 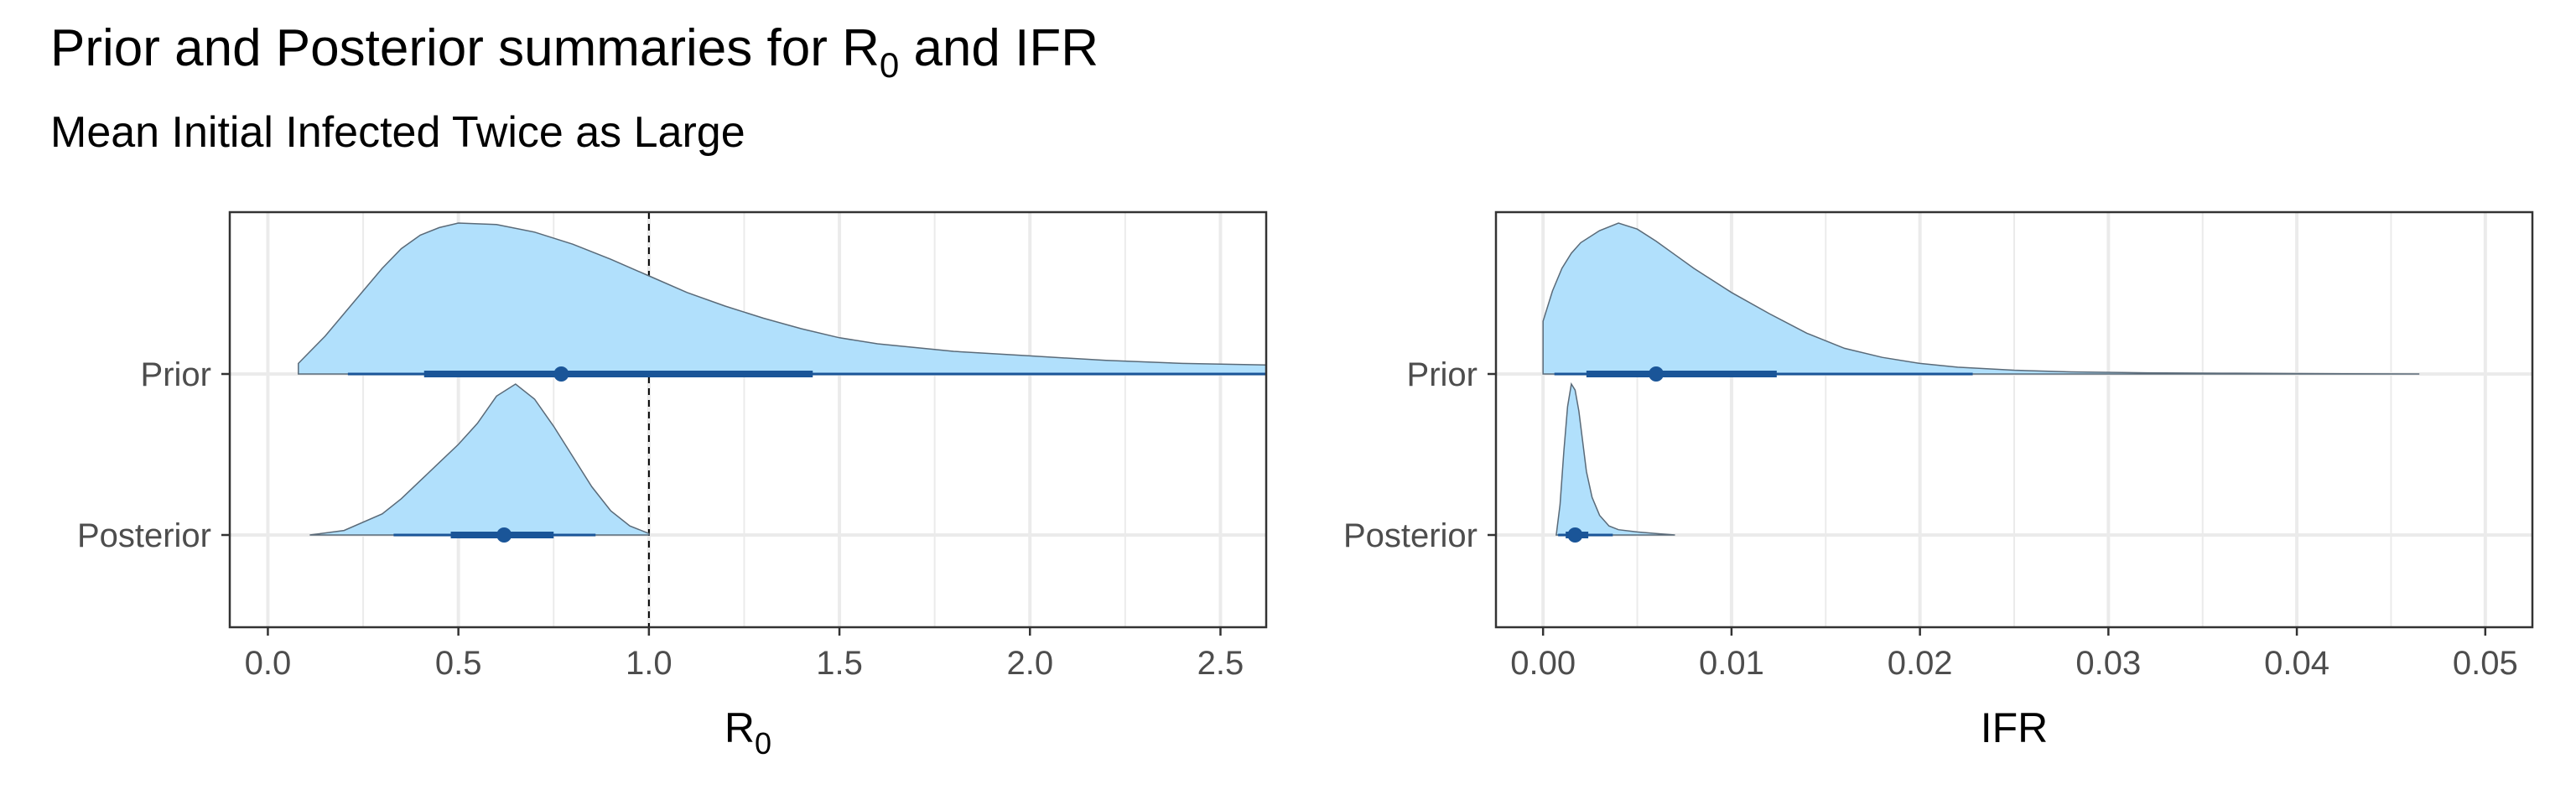 What do you see at coordinates (2485, 663) in the screenshot?
I see `x-tick-label: 0.05` at bounding box center [2485, 663].